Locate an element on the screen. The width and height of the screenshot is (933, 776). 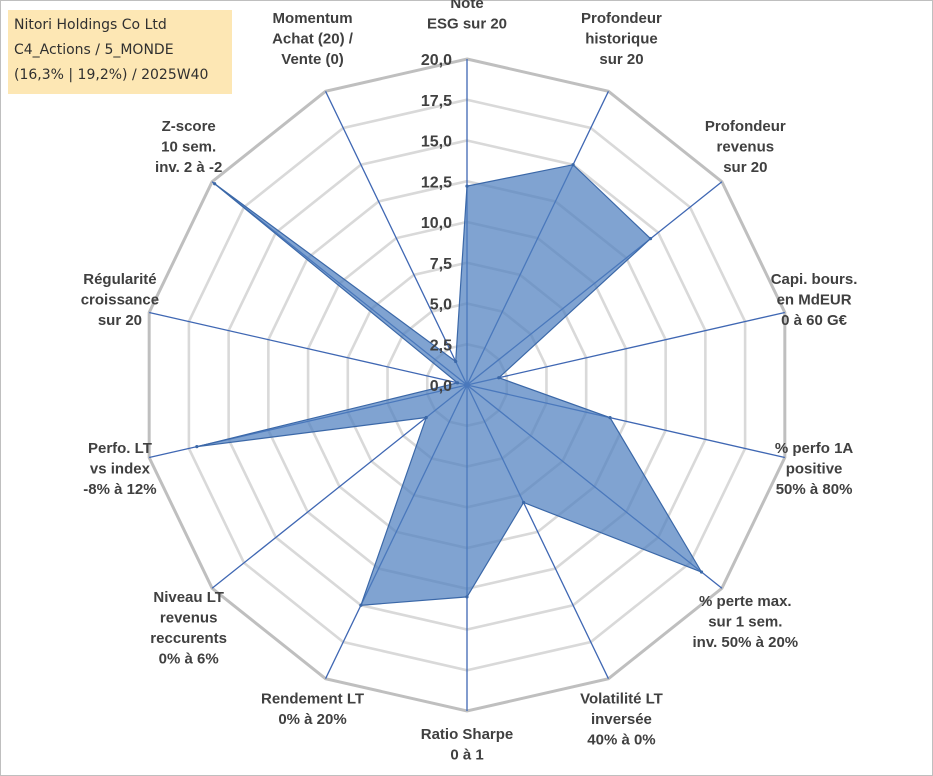
radial-tick-labels: 0,0 2,5 5,0 7,5 10,0 12,5 15,0 17,5 20,0 is located at coordinates (436, 223).